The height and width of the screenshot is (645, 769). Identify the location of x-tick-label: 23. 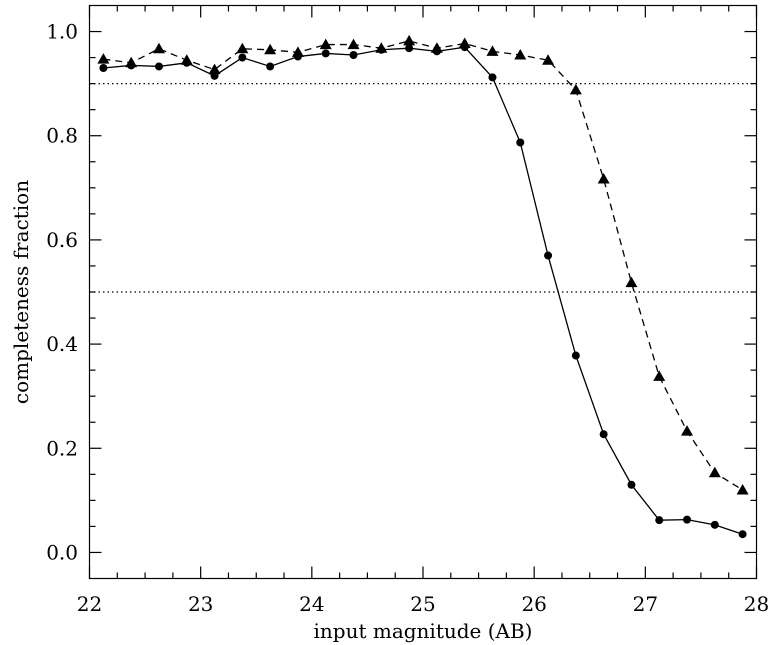
(200, 604).